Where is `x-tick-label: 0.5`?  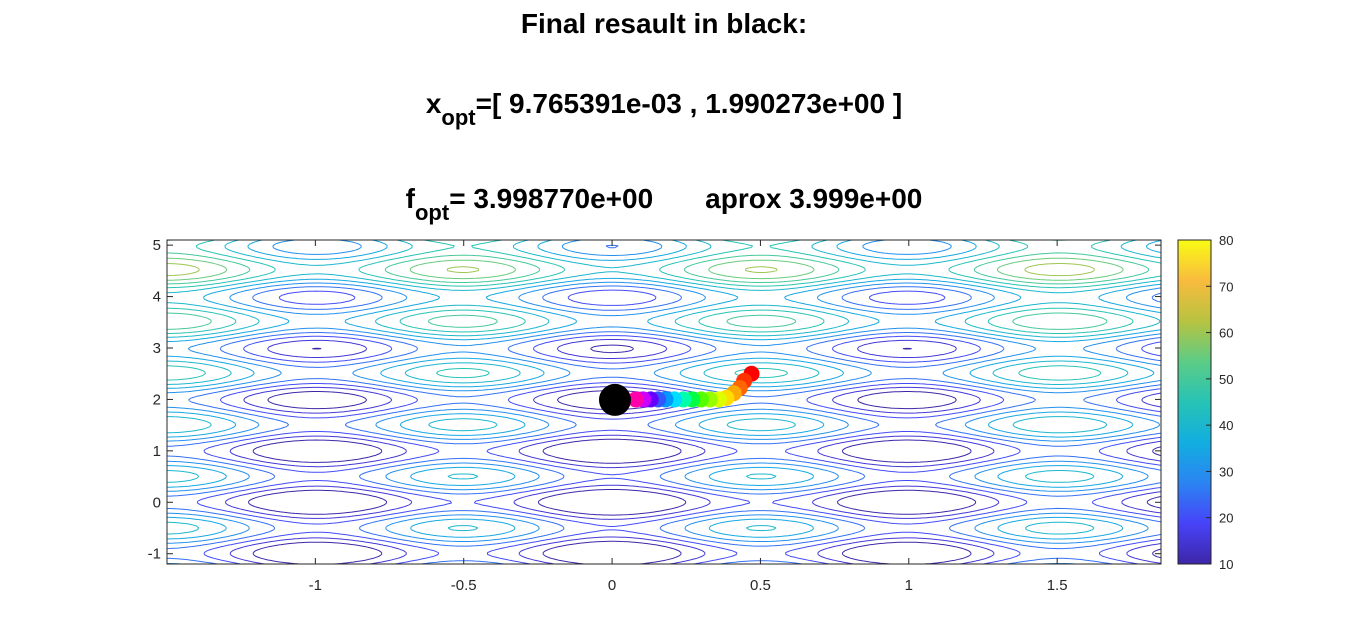
x-tick-label: 0.5 is located at coordinates (760, 585).